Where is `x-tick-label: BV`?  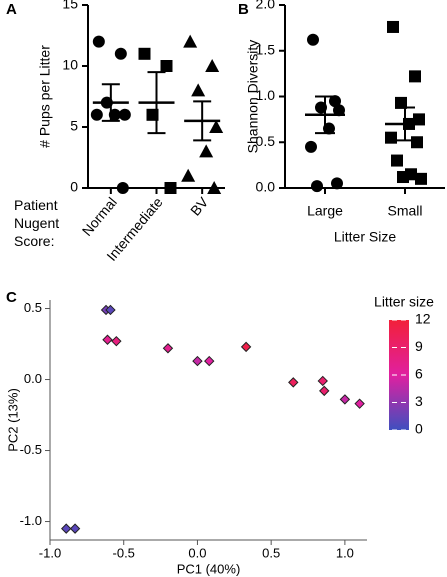 x-tick-label: BV is located at coordinates (199, 206).